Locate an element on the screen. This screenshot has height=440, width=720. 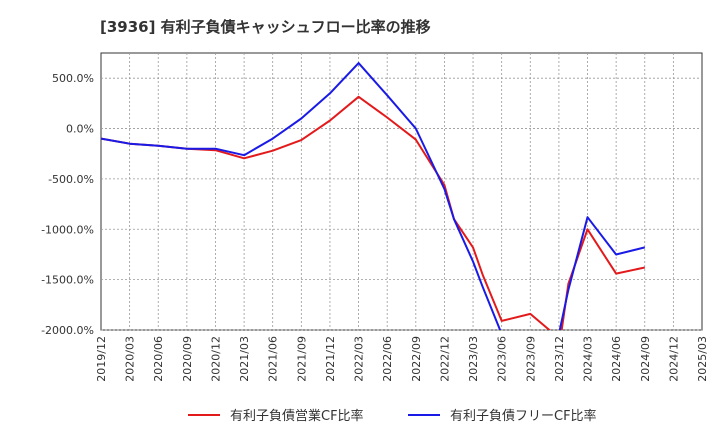
x-tick-label: 2024/03 is located at coordinates (588, 359).